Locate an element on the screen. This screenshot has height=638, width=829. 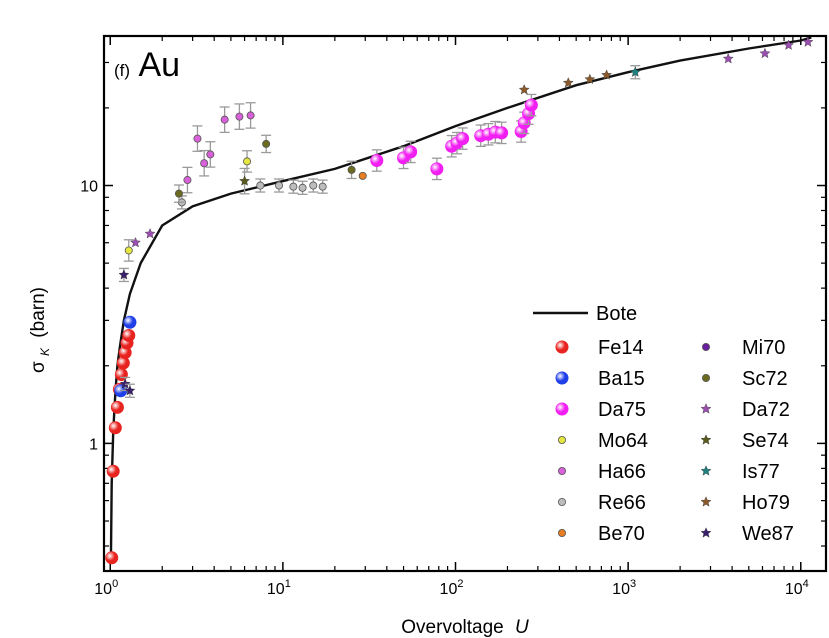
legend-marker-ha66 is located at coordinates (562, 470).